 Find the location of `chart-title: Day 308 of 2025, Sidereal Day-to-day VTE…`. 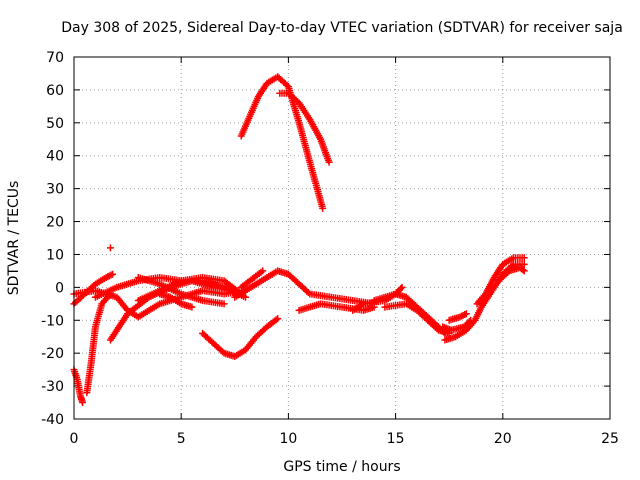

chart-title: Day 308 of 2025, Sidereal Day-to-day VTE… is located at coordinates (342, 28).